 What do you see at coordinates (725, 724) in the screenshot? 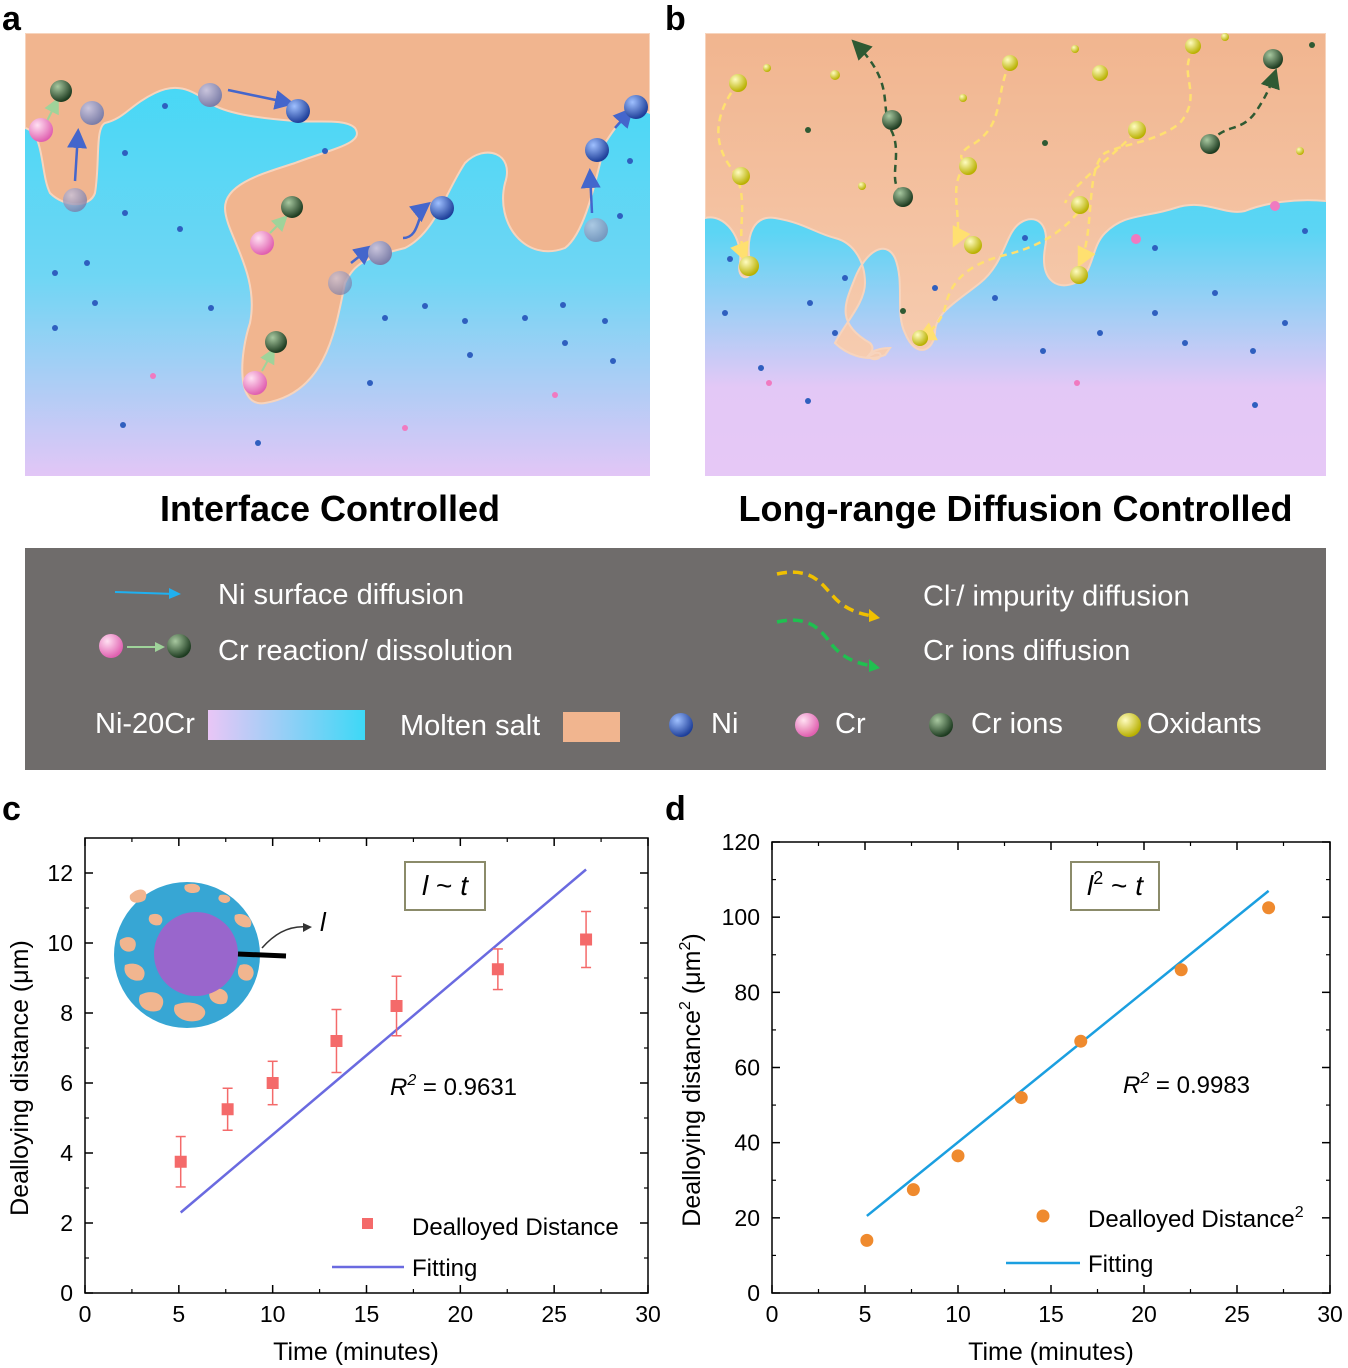
I see `legend-ni-label: Ni` at bounding box center [725, 724].